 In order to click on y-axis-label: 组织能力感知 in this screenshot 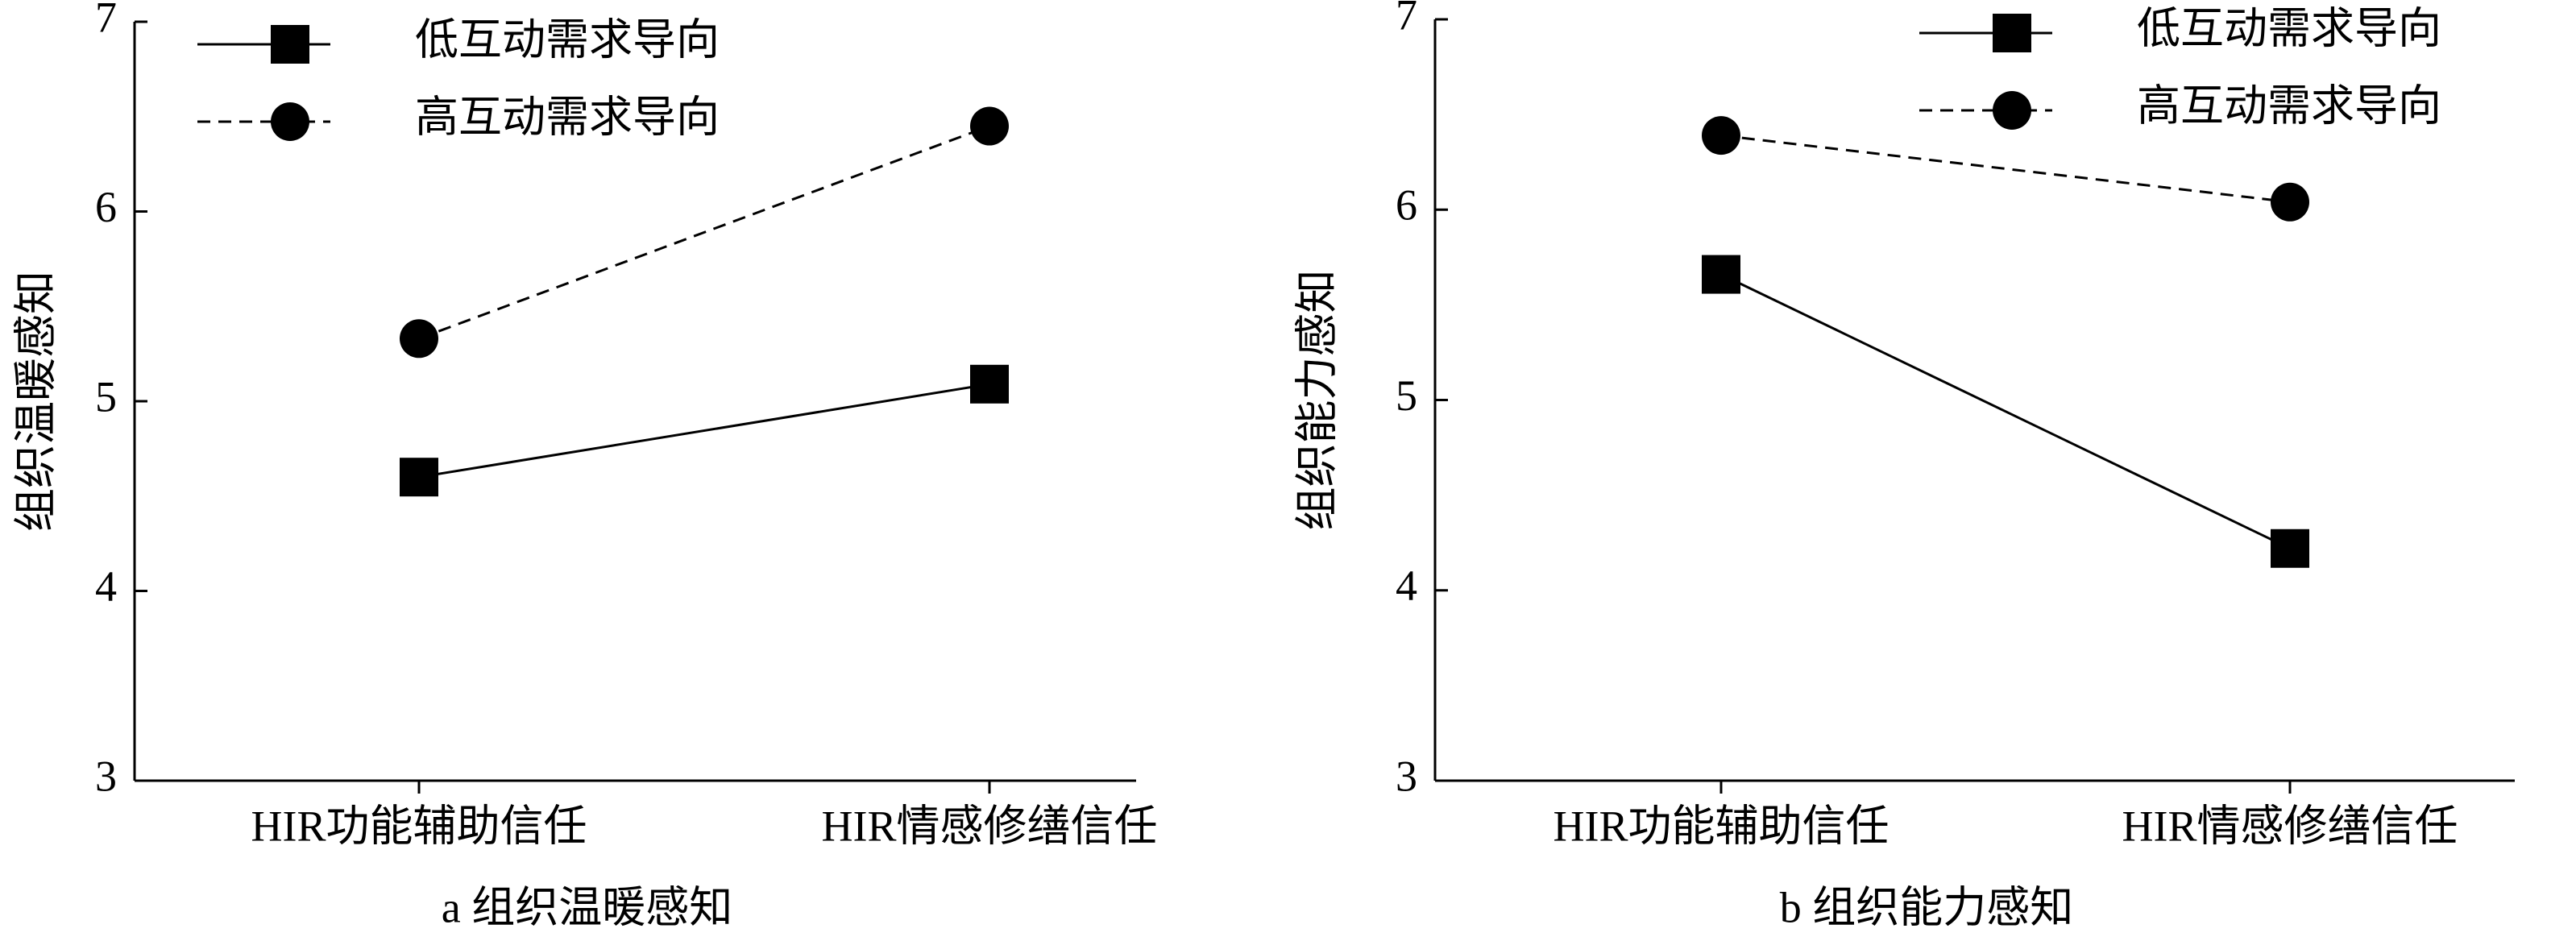, I will do `click(1316, 400)`.